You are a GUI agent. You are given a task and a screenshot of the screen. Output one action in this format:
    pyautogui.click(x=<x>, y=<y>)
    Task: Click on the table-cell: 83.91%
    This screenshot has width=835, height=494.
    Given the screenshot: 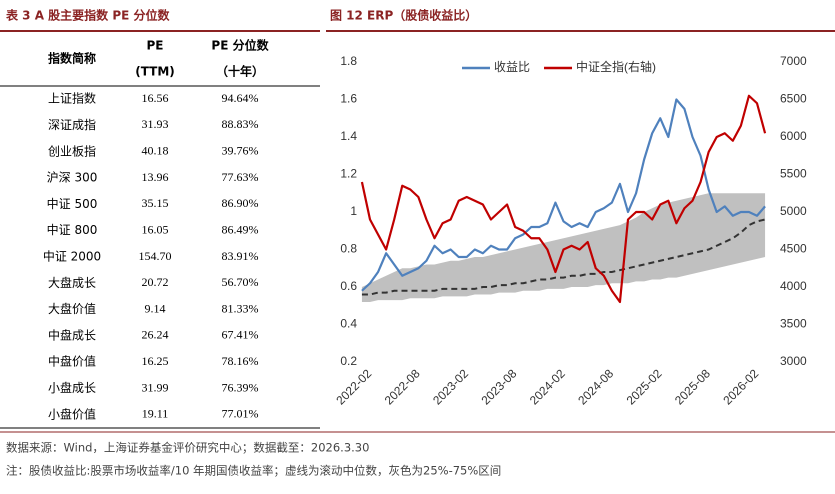 What is the action you would take?
    pyautogui.click(x=240, y=256)
    